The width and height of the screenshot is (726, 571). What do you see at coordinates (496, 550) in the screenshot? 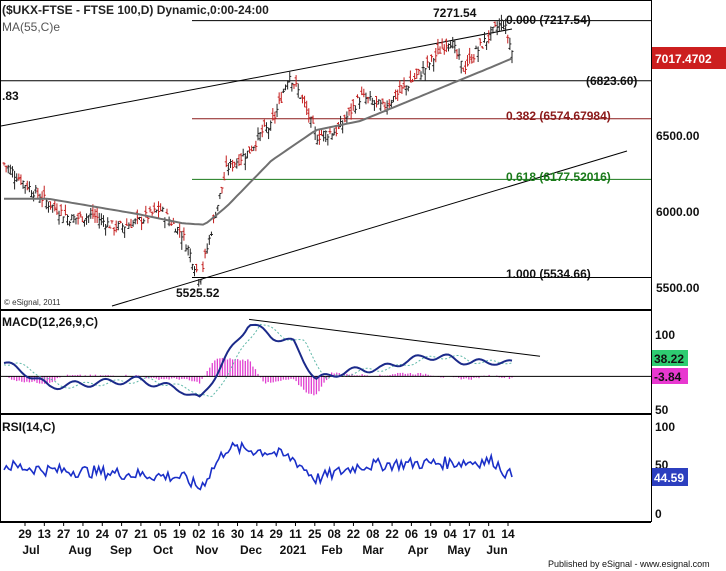
I see `x-month-label: Jun` at bounding box center [496, 550].